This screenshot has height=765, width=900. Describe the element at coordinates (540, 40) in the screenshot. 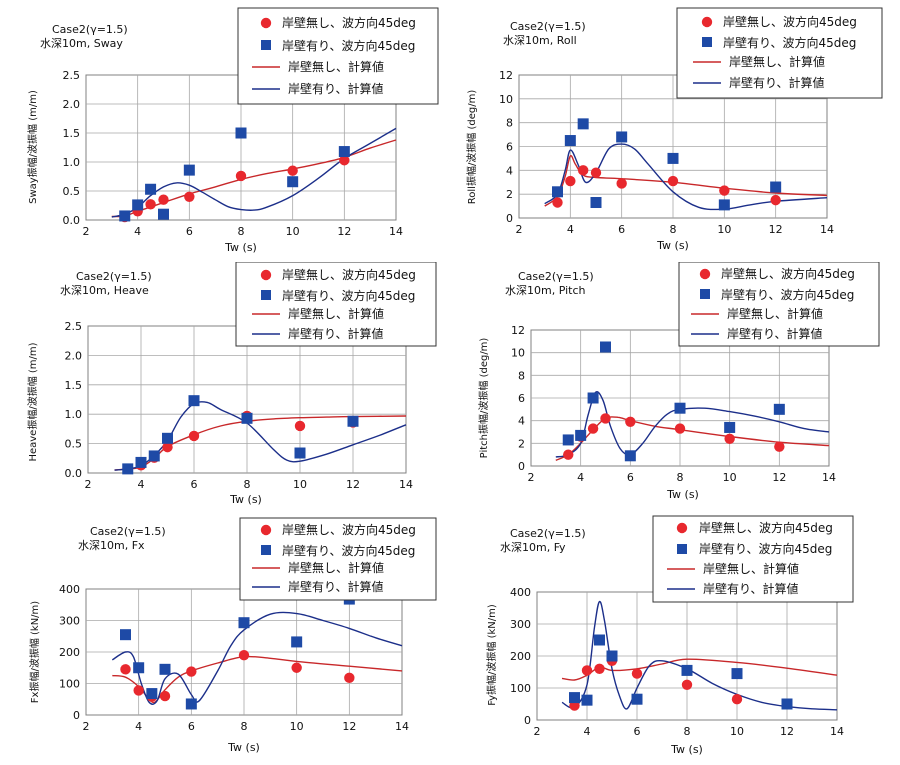

I see `chart-subtitle: 水深10m, Roll` at that location.